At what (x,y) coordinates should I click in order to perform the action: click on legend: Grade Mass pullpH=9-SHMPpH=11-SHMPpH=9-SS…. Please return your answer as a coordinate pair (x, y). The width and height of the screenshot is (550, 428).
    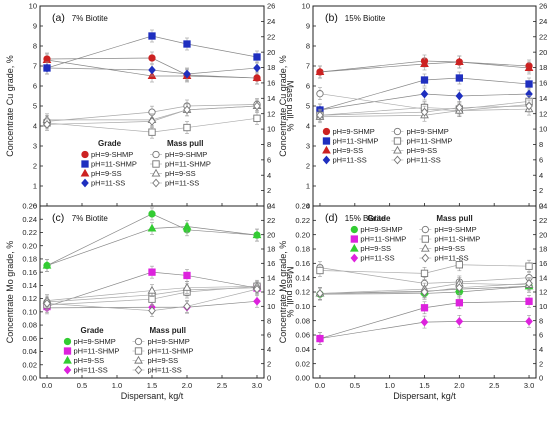
    Looking at the image, I should click on (128, 350).